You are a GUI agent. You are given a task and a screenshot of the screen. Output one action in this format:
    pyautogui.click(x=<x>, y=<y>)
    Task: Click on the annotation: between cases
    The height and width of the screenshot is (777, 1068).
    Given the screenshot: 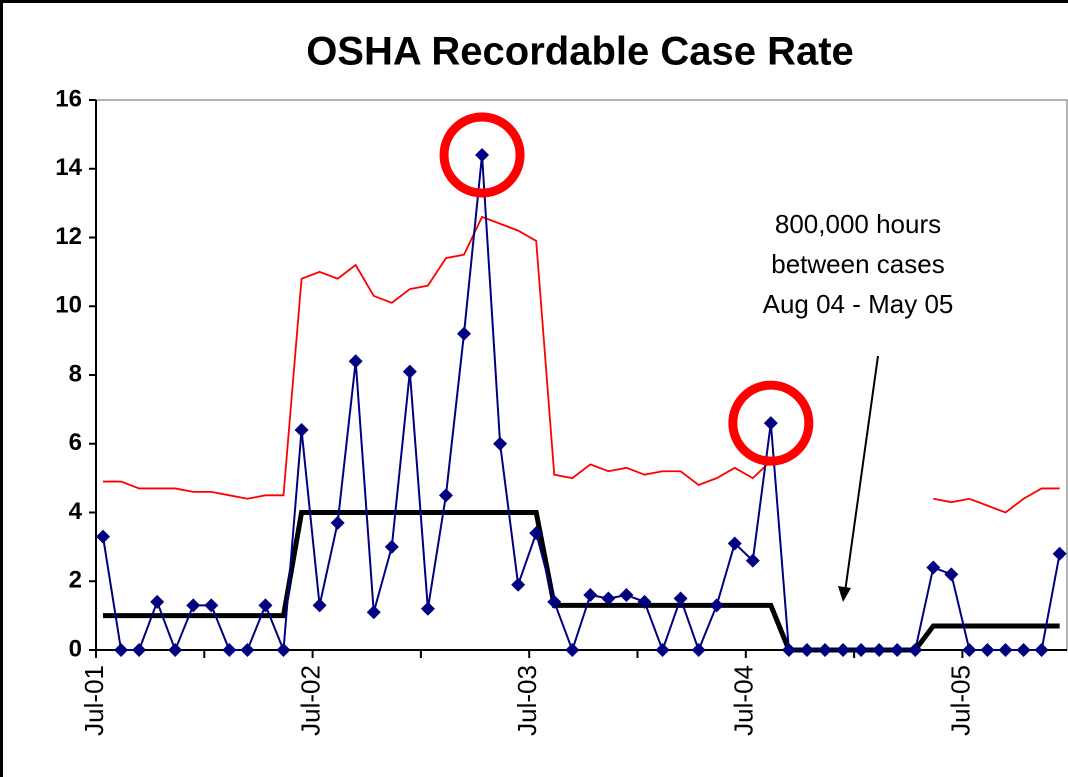 What is the action you would take?
    pyautogui.click(x=857, y=264)
    